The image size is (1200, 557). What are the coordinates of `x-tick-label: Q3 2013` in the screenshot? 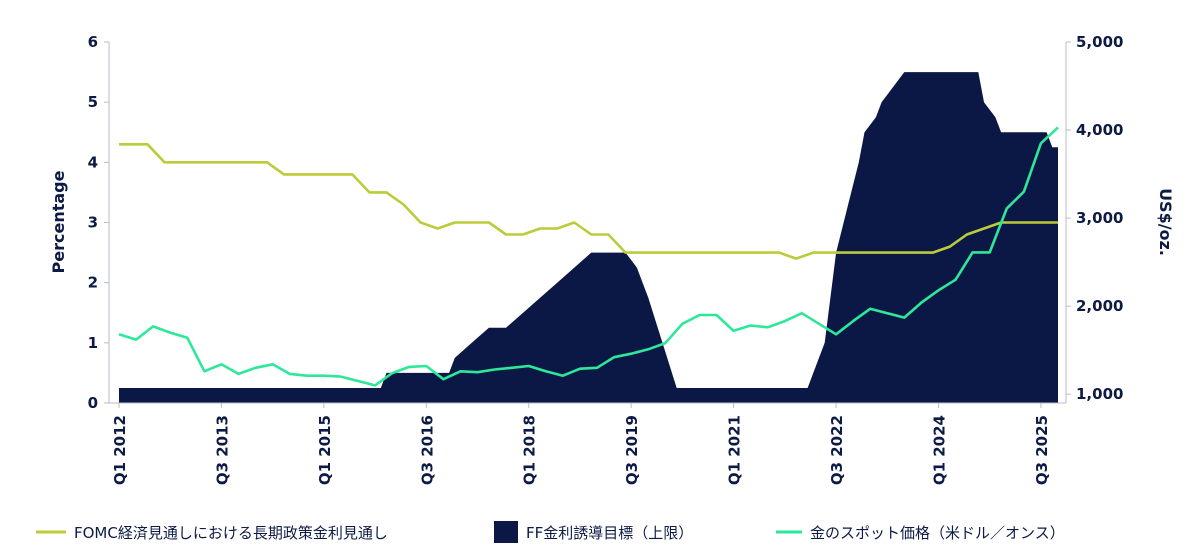 It's located at (222, 450).